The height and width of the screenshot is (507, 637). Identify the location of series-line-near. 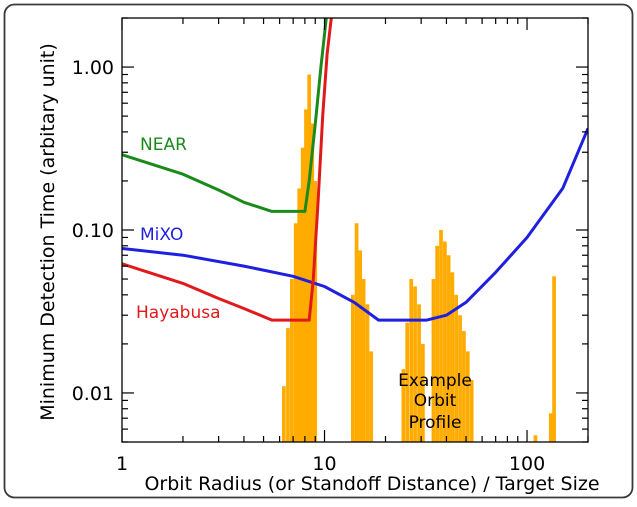
(225, 115).